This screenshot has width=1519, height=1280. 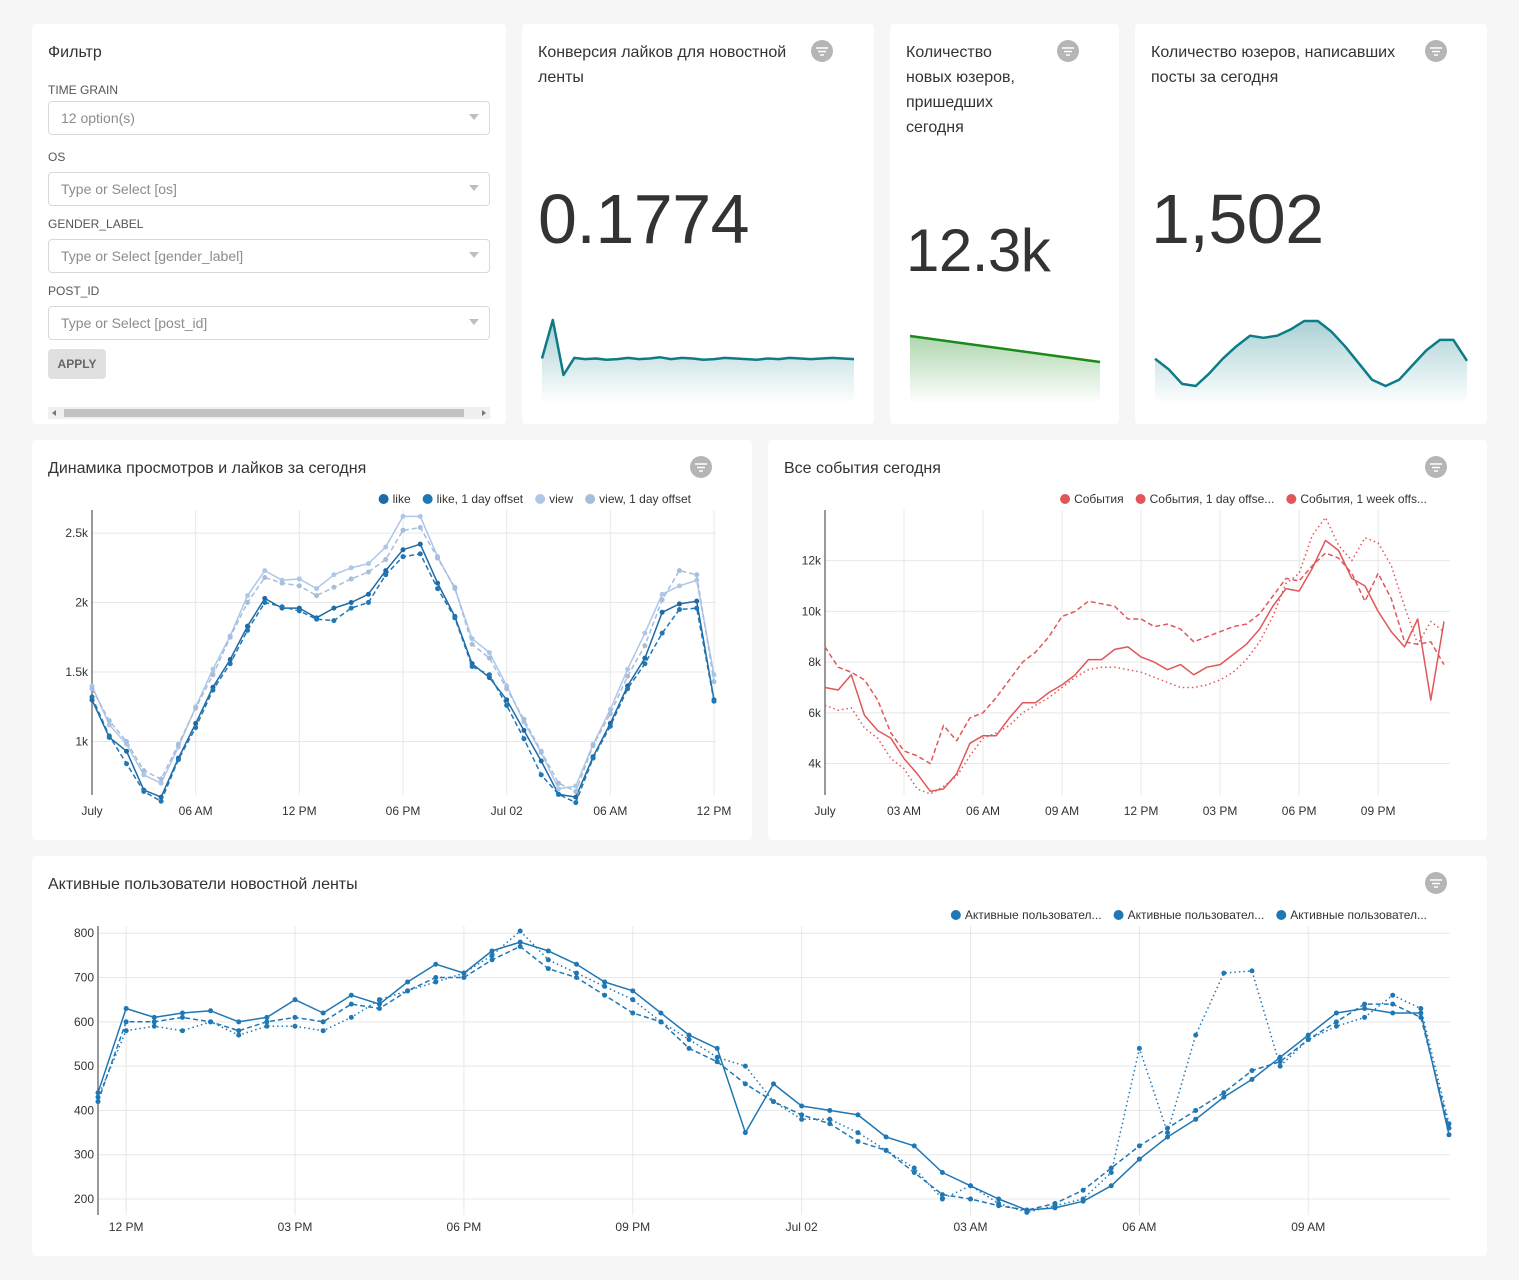 What do you see at coordinates (269, 118) in the screenshot?
I see `select: 12 option(s)` at bounding box center [269, 118].